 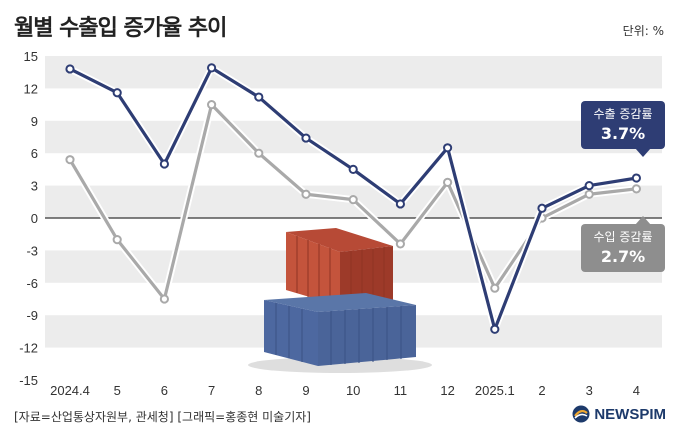 I want to click on x-tick-label: 12, so click(x=447, y=390).